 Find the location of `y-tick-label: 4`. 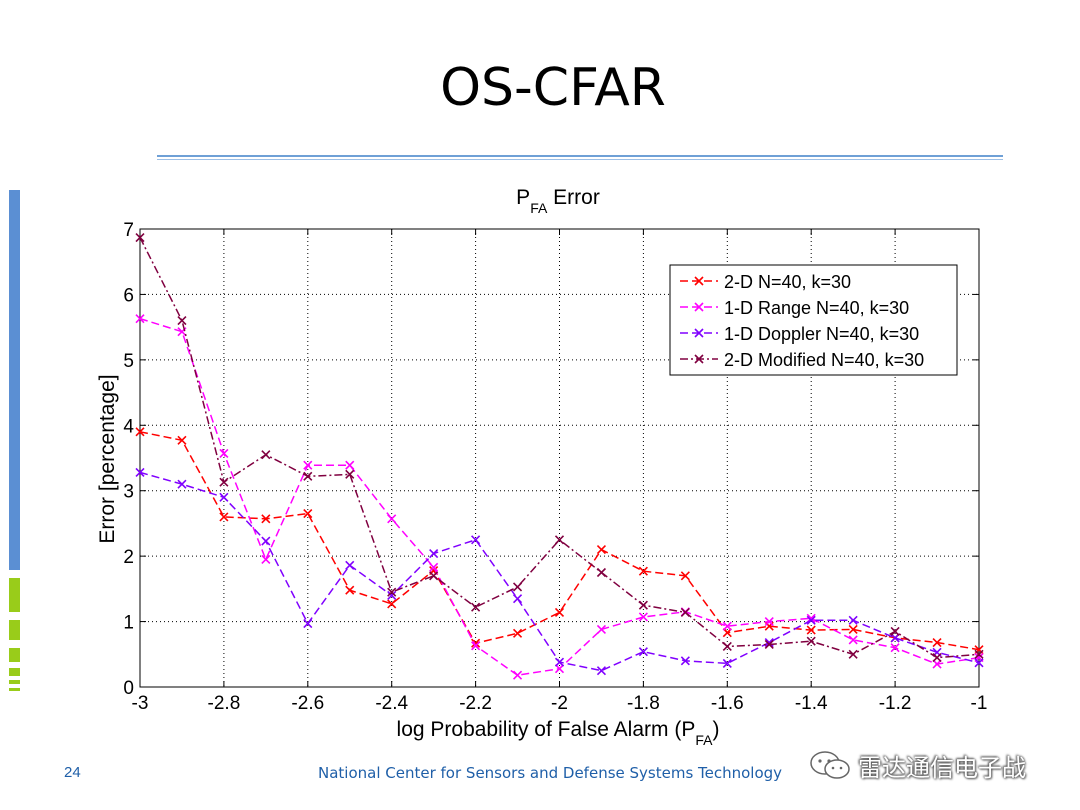

y-tick-label: 4 is located at coordinates (128, 426).